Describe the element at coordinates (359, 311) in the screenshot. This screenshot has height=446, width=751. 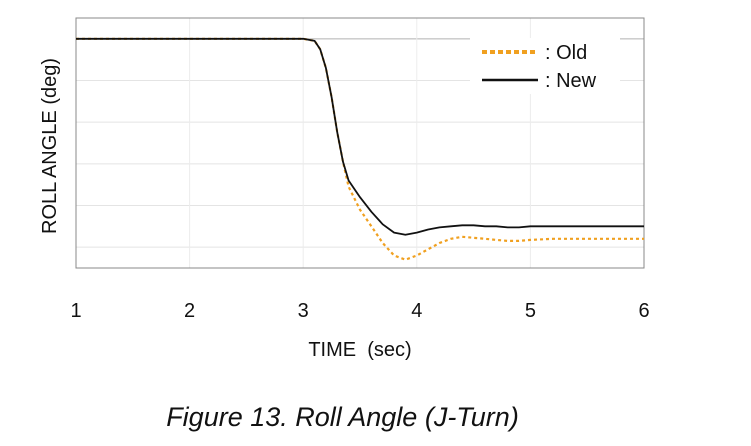
I see `x-tick-labels: 1 2 3 4 5 6` at that location.